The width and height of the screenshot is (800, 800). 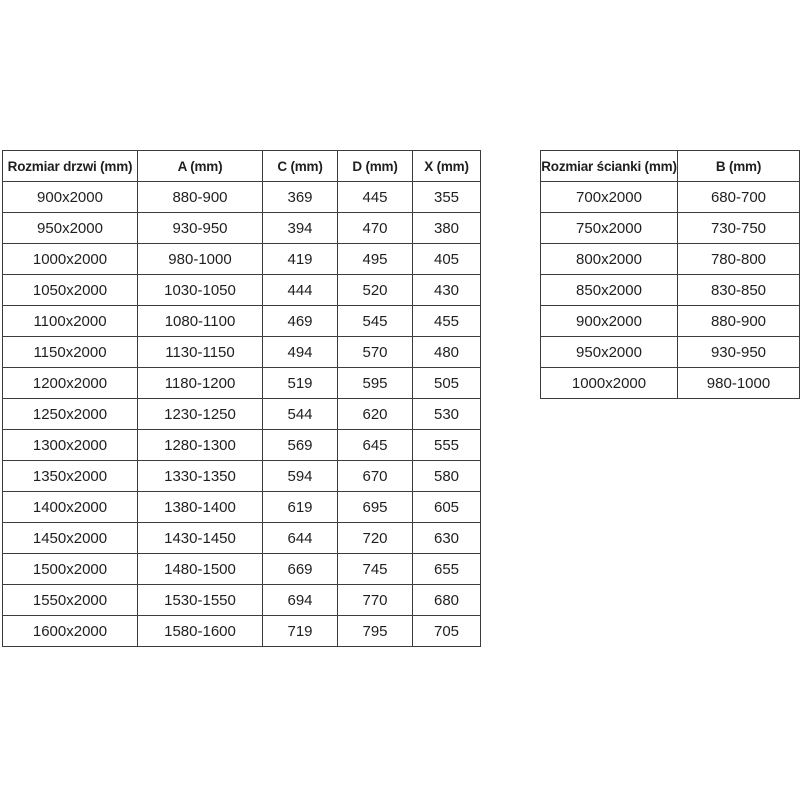 What do you see at coordinates (300, 166) in the screenshot?
I see `column-header: C (mm)` at bounding box center [300, 166].